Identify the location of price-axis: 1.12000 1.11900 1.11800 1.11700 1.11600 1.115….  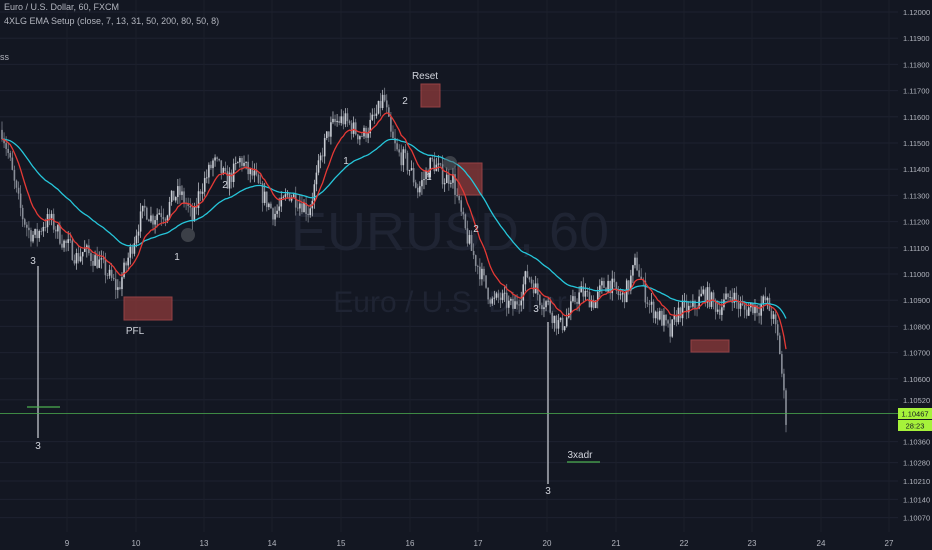
(916, 265).